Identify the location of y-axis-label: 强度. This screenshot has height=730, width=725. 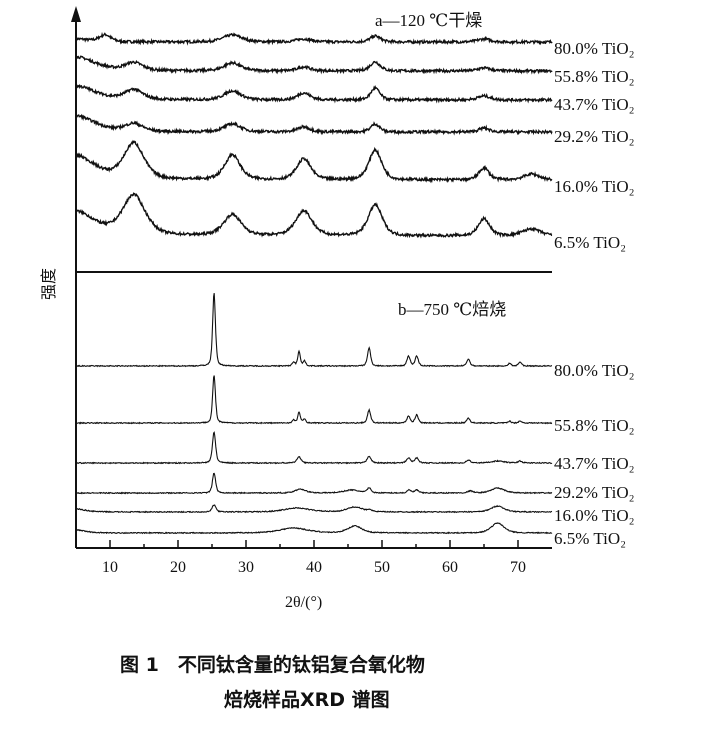
(49, 284).